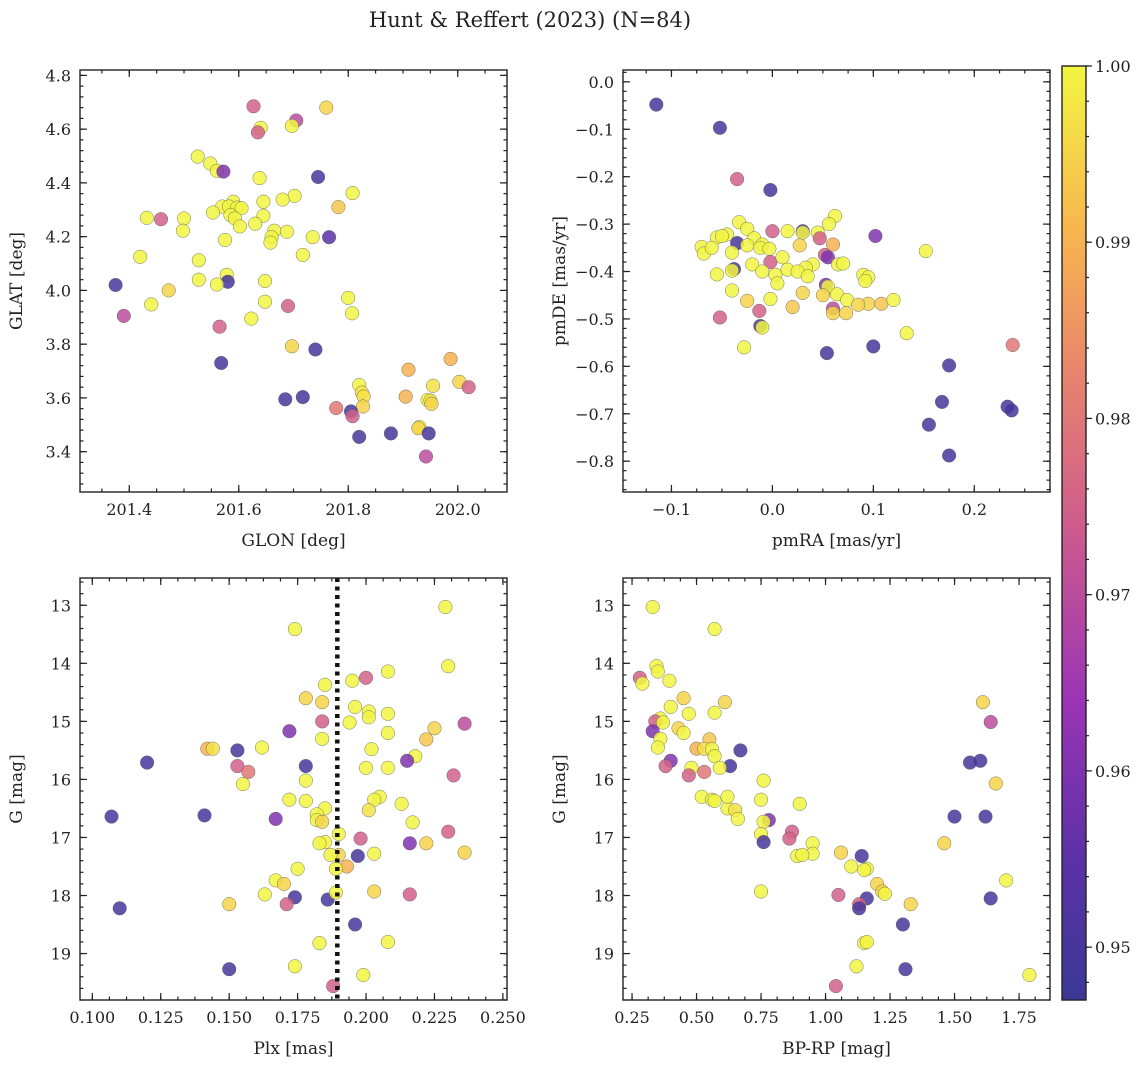 The height and width of the screenshot is (1071, 1148). I want to click on xtick-label-glon-glat-2: 201.8, so click(348, 509).